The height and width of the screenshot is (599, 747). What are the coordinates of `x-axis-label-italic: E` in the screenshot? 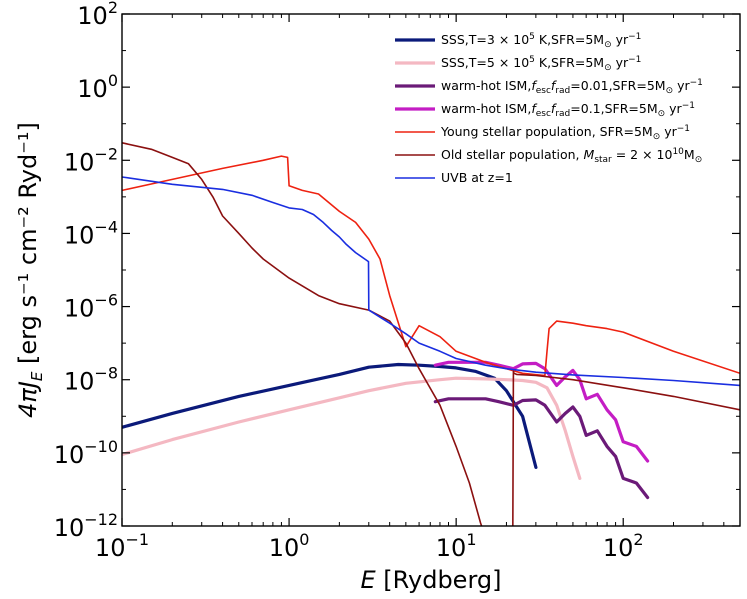 It's located at (368, 580).